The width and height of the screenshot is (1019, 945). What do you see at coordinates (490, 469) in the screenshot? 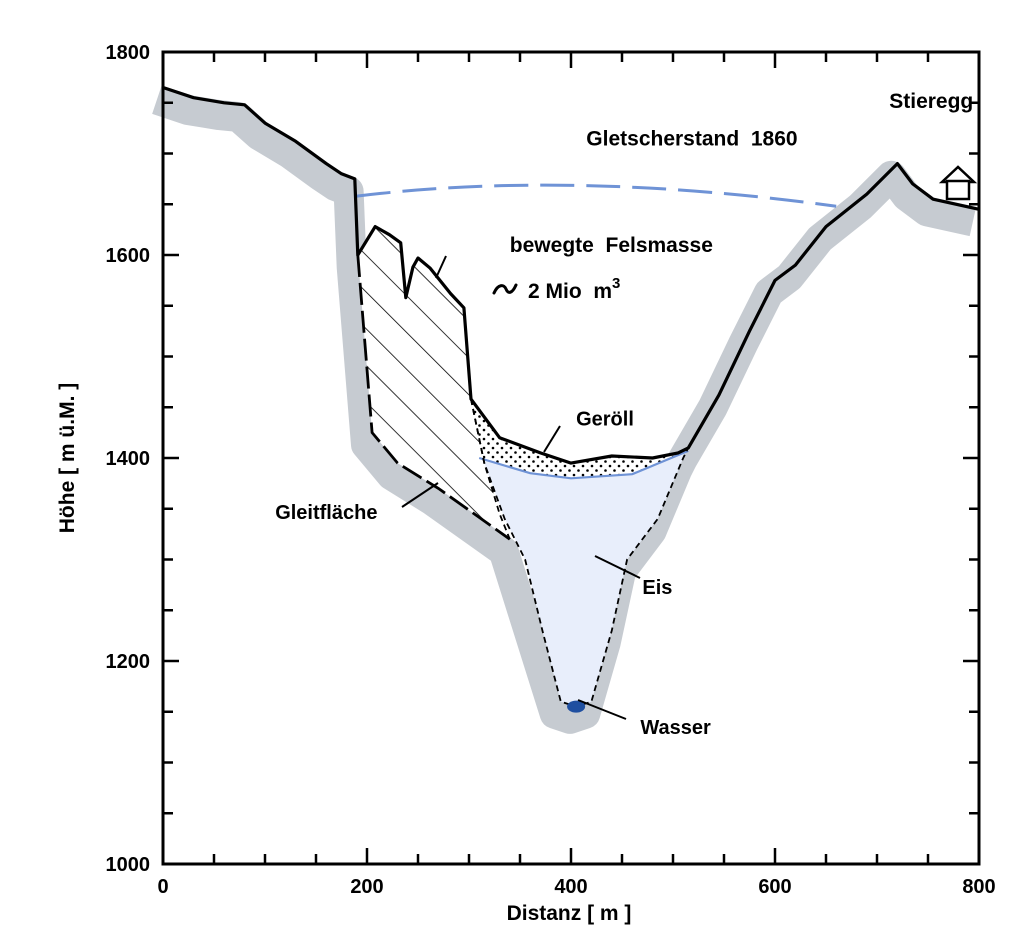
I see `rock-mass-base-dashed` at bounding box center [490, 469].